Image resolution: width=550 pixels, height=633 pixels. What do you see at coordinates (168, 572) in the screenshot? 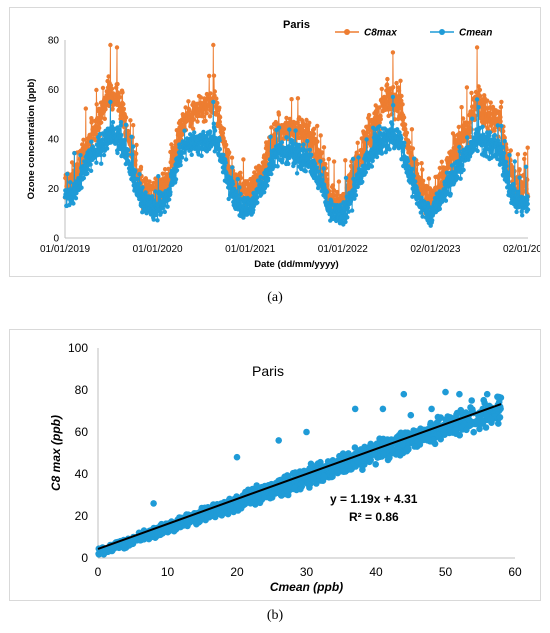
I see `x-tick-label: 10` at bounding box center [168, 572].